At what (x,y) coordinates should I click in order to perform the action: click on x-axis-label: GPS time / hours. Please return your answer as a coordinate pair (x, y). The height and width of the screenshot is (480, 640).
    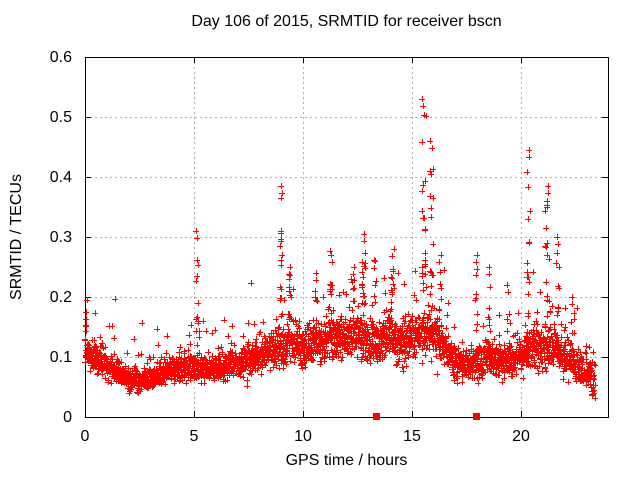
    Looking at the image, I should click on (346, 460).